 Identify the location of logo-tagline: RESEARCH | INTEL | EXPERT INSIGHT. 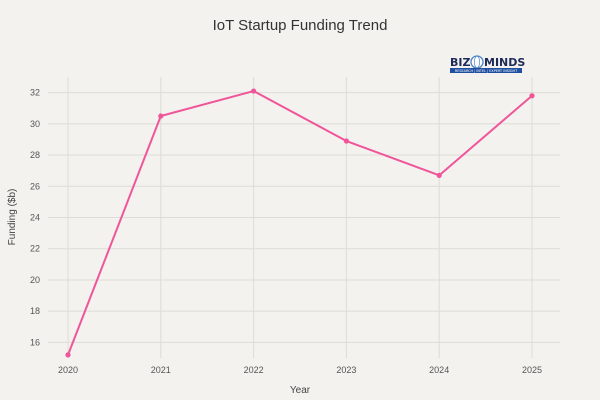
(486, 71).